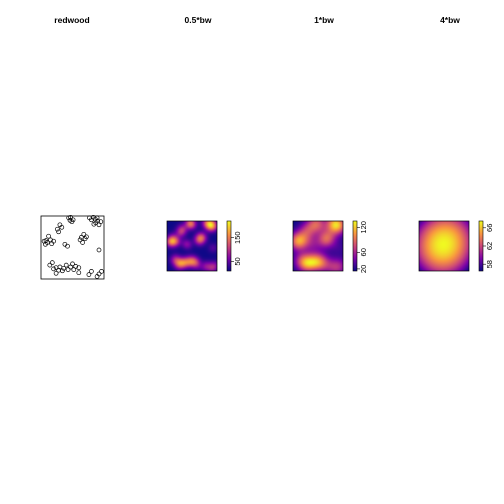 The width and height of the screenshot is (504, 504). I want to click on density-frame-1bw, so click(318, 246).